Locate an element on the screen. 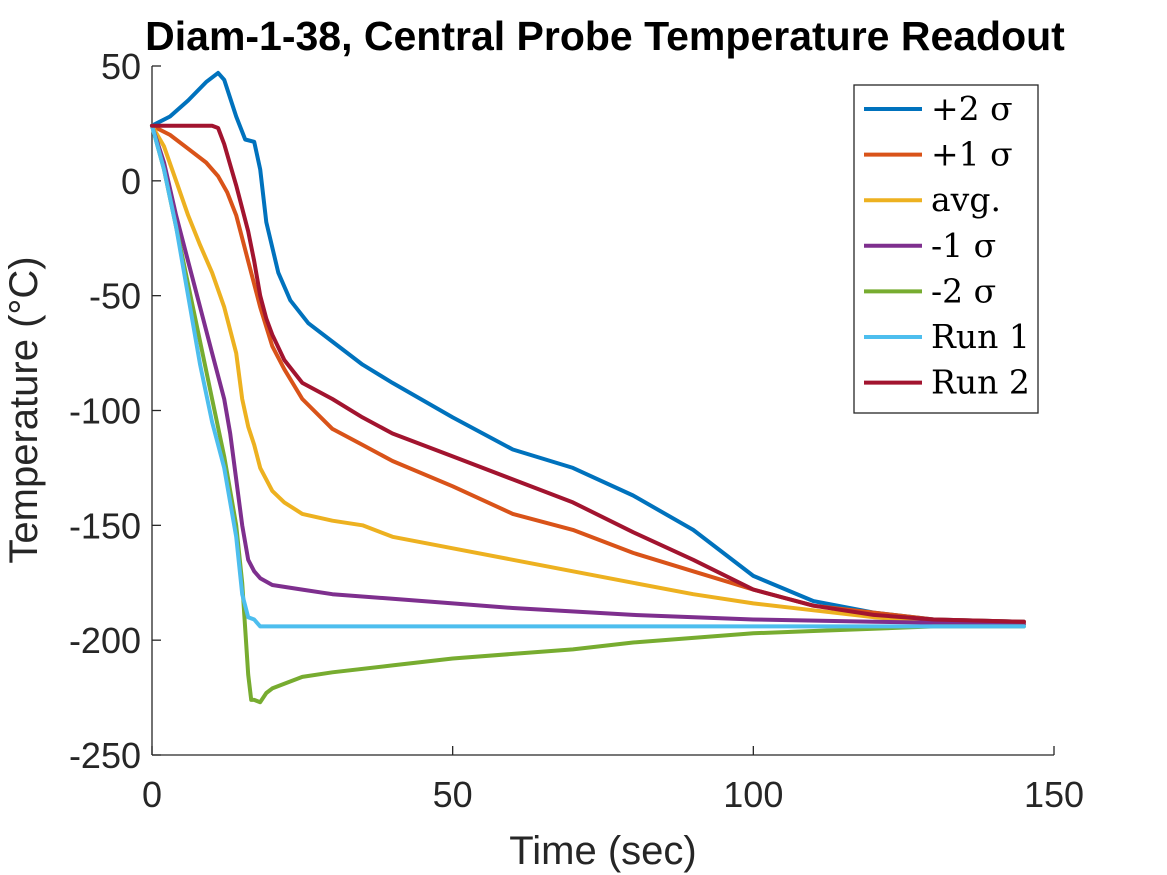 This screenshot has height=875, width=1167. legend-entry: Run 1 is located at coordinates (980, 336).